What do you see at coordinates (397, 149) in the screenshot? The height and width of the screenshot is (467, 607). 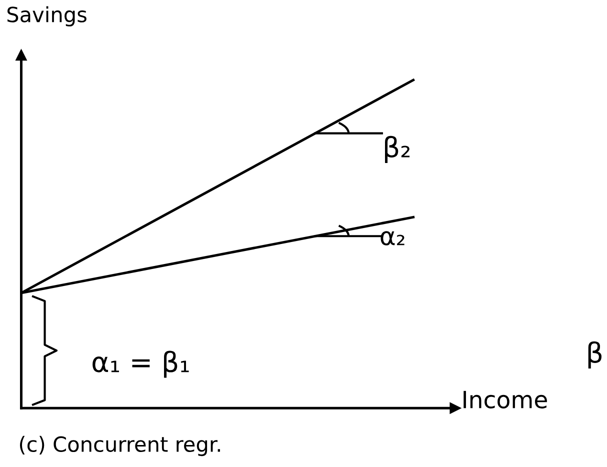 I see `annotation: β₂` at bounding box center [397, 149].